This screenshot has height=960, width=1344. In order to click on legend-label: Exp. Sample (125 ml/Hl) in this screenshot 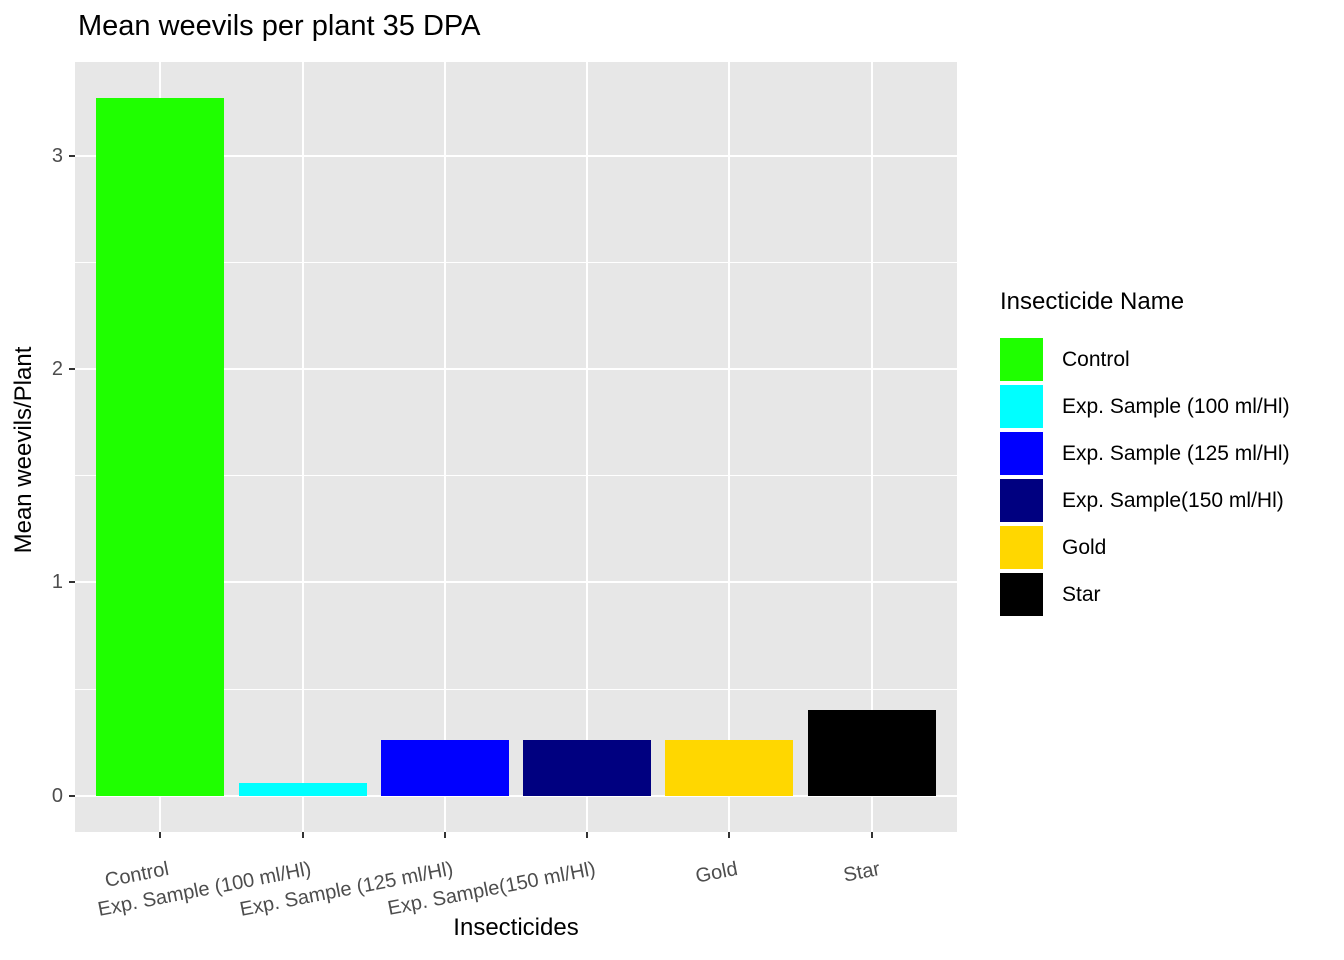, I will do `click(1176, 453)`.